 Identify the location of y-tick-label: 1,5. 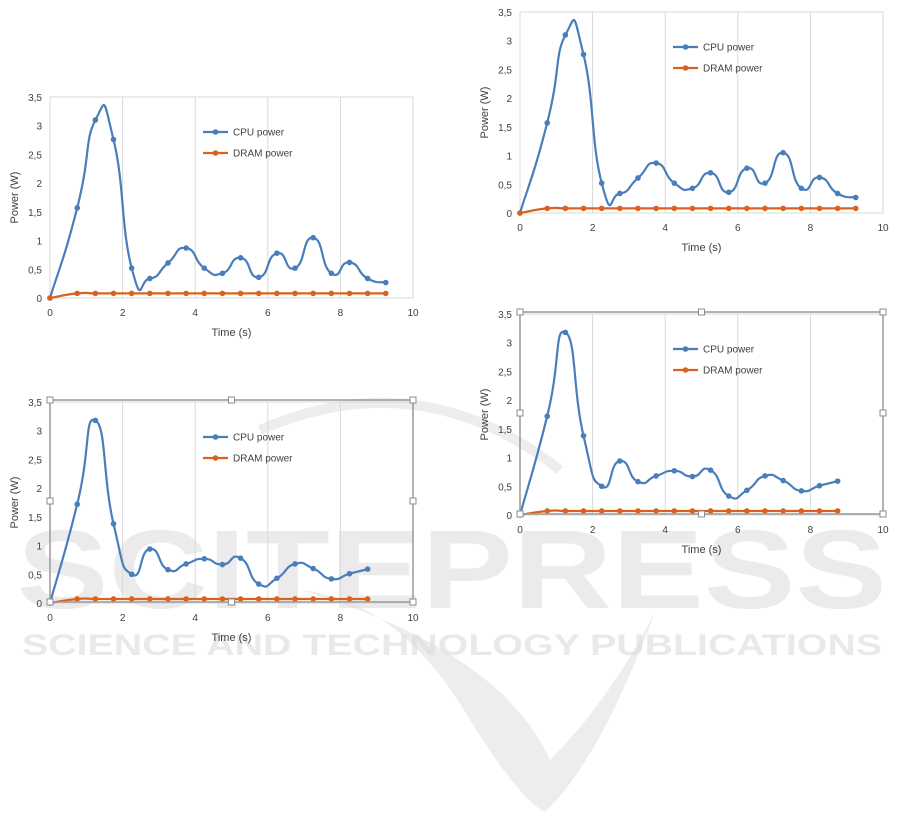
(505, 128).